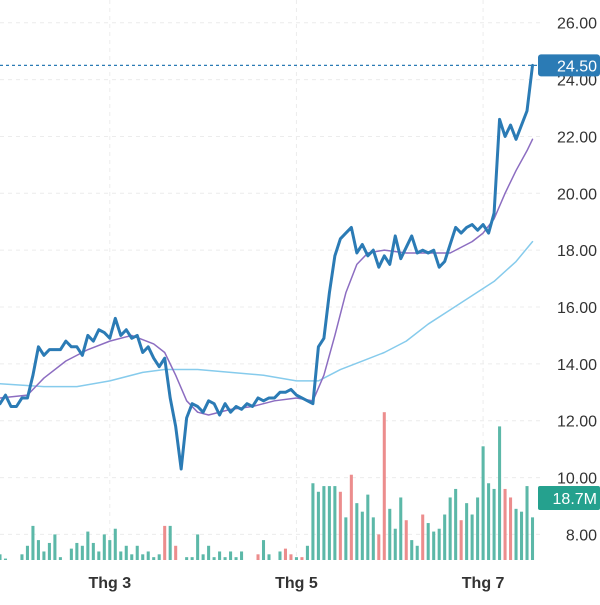 The height and width of the screenshot is (605, 600). Describe the element at coordinates (577, 422) in the screenshot. I see `y-tick-label: 12.00` at that location.